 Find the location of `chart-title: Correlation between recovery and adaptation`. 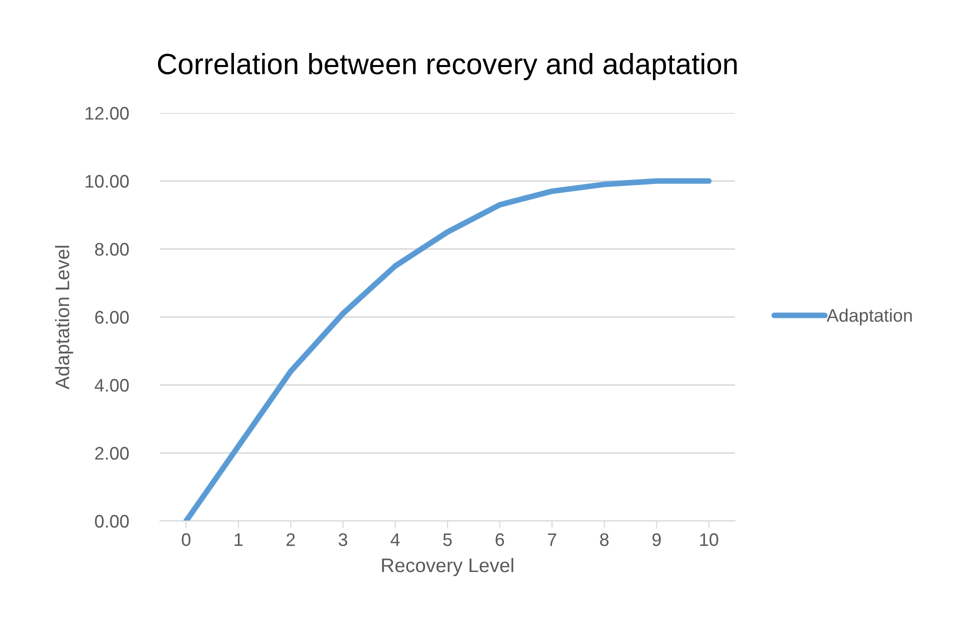

chart-title: Correlation between recovery and adaptation is located at coordinates (447, 66).